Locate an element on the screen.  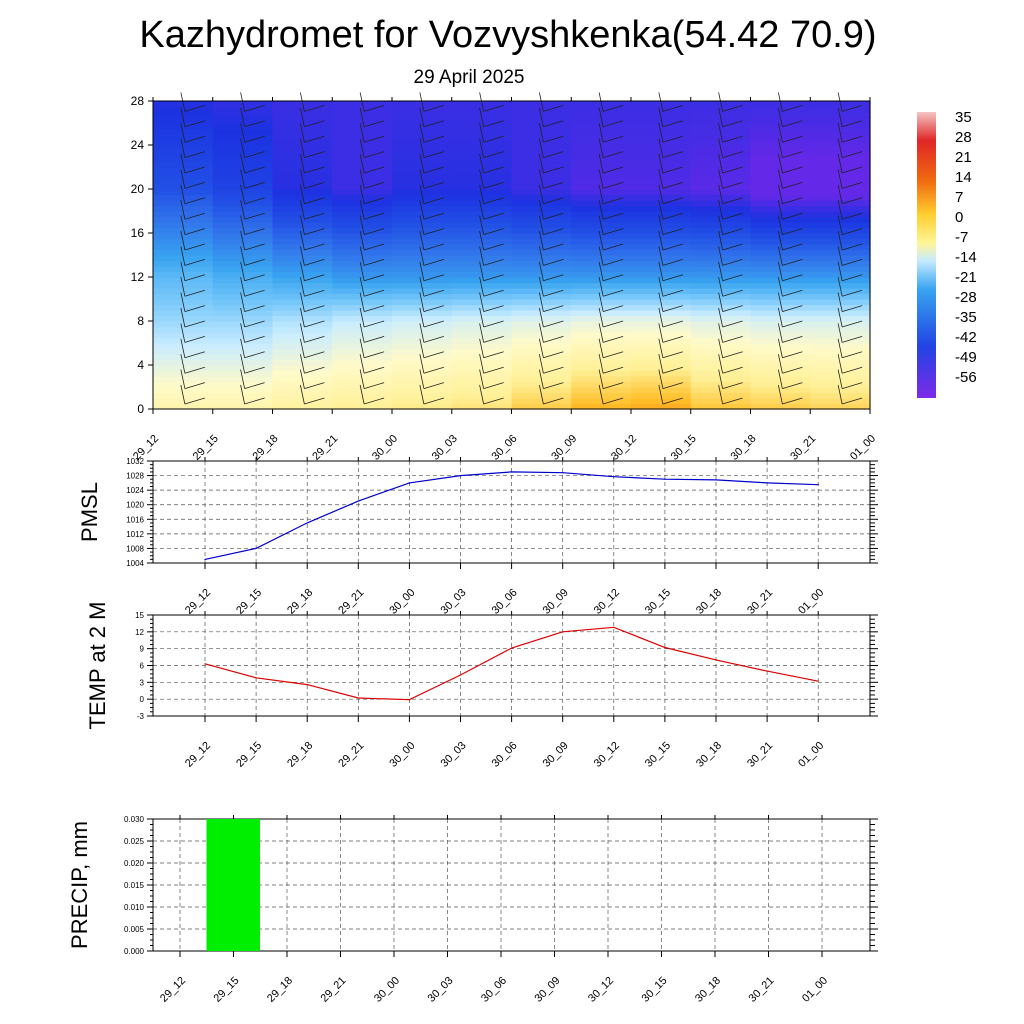
y-tick-label: 1020 is located at coordinates (135, 505).